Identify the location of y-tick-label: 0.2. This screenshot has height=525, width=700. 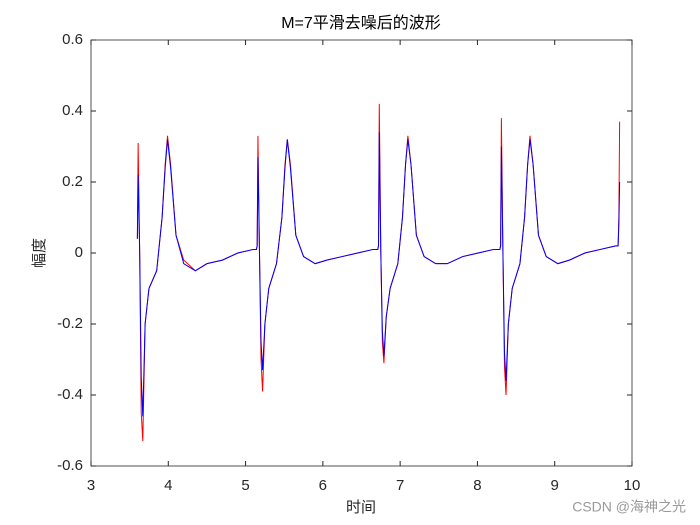
(72, 181).